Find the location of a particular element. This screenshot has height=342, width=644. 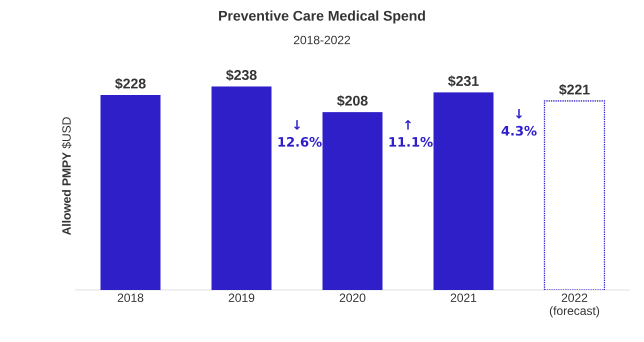

x-tick-label: 2021 is located at coordinates (463, 298).